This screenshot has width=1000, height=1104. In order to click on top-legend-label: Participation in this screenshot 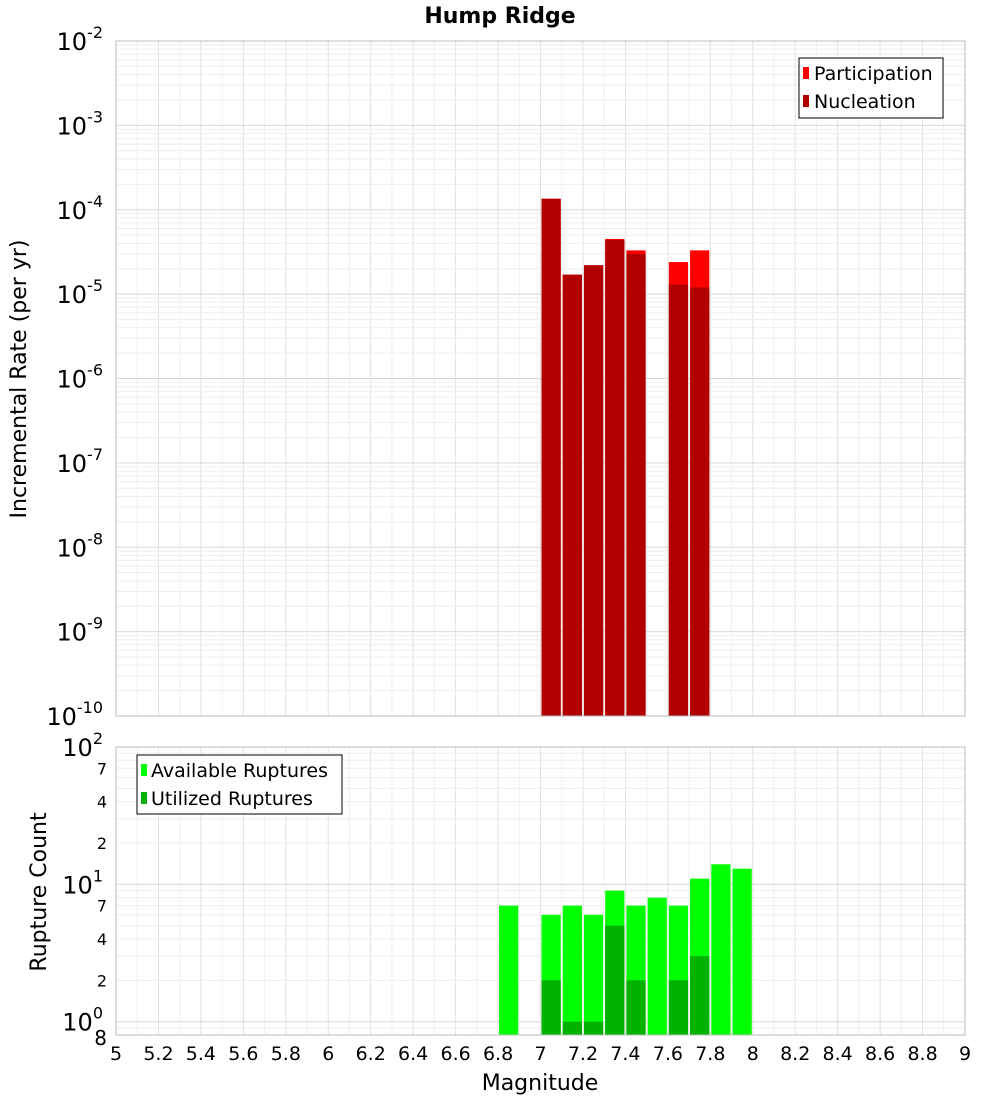, I will do `click(873, 74)`.